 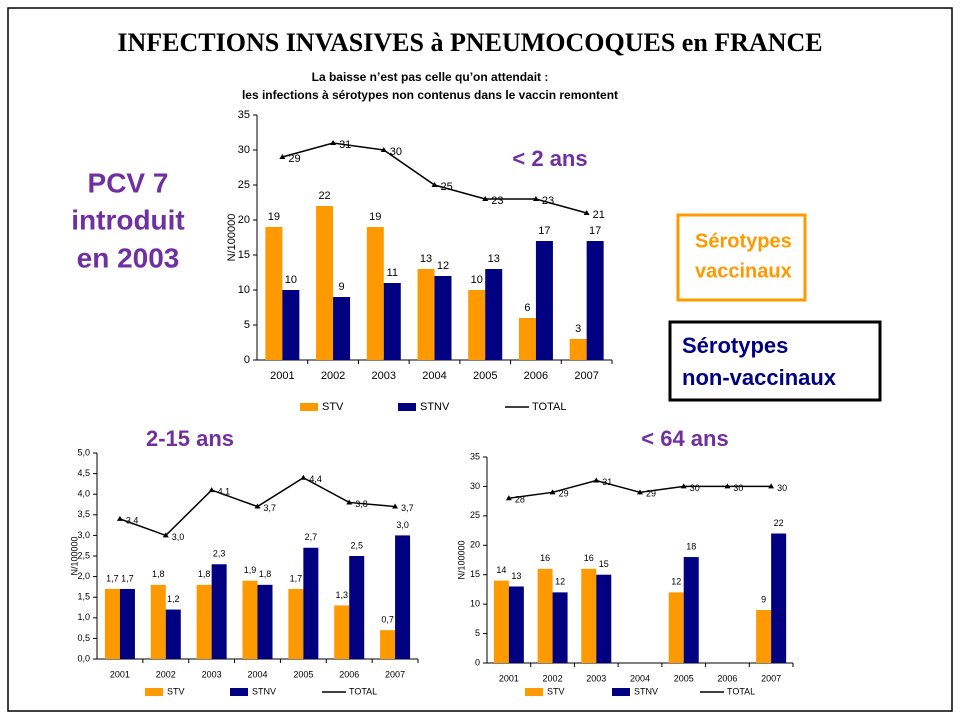 What do you see at coordinates (387, 620) in the screenshot?
I see `data-label: 0,7` at bounding box center [387, 620].